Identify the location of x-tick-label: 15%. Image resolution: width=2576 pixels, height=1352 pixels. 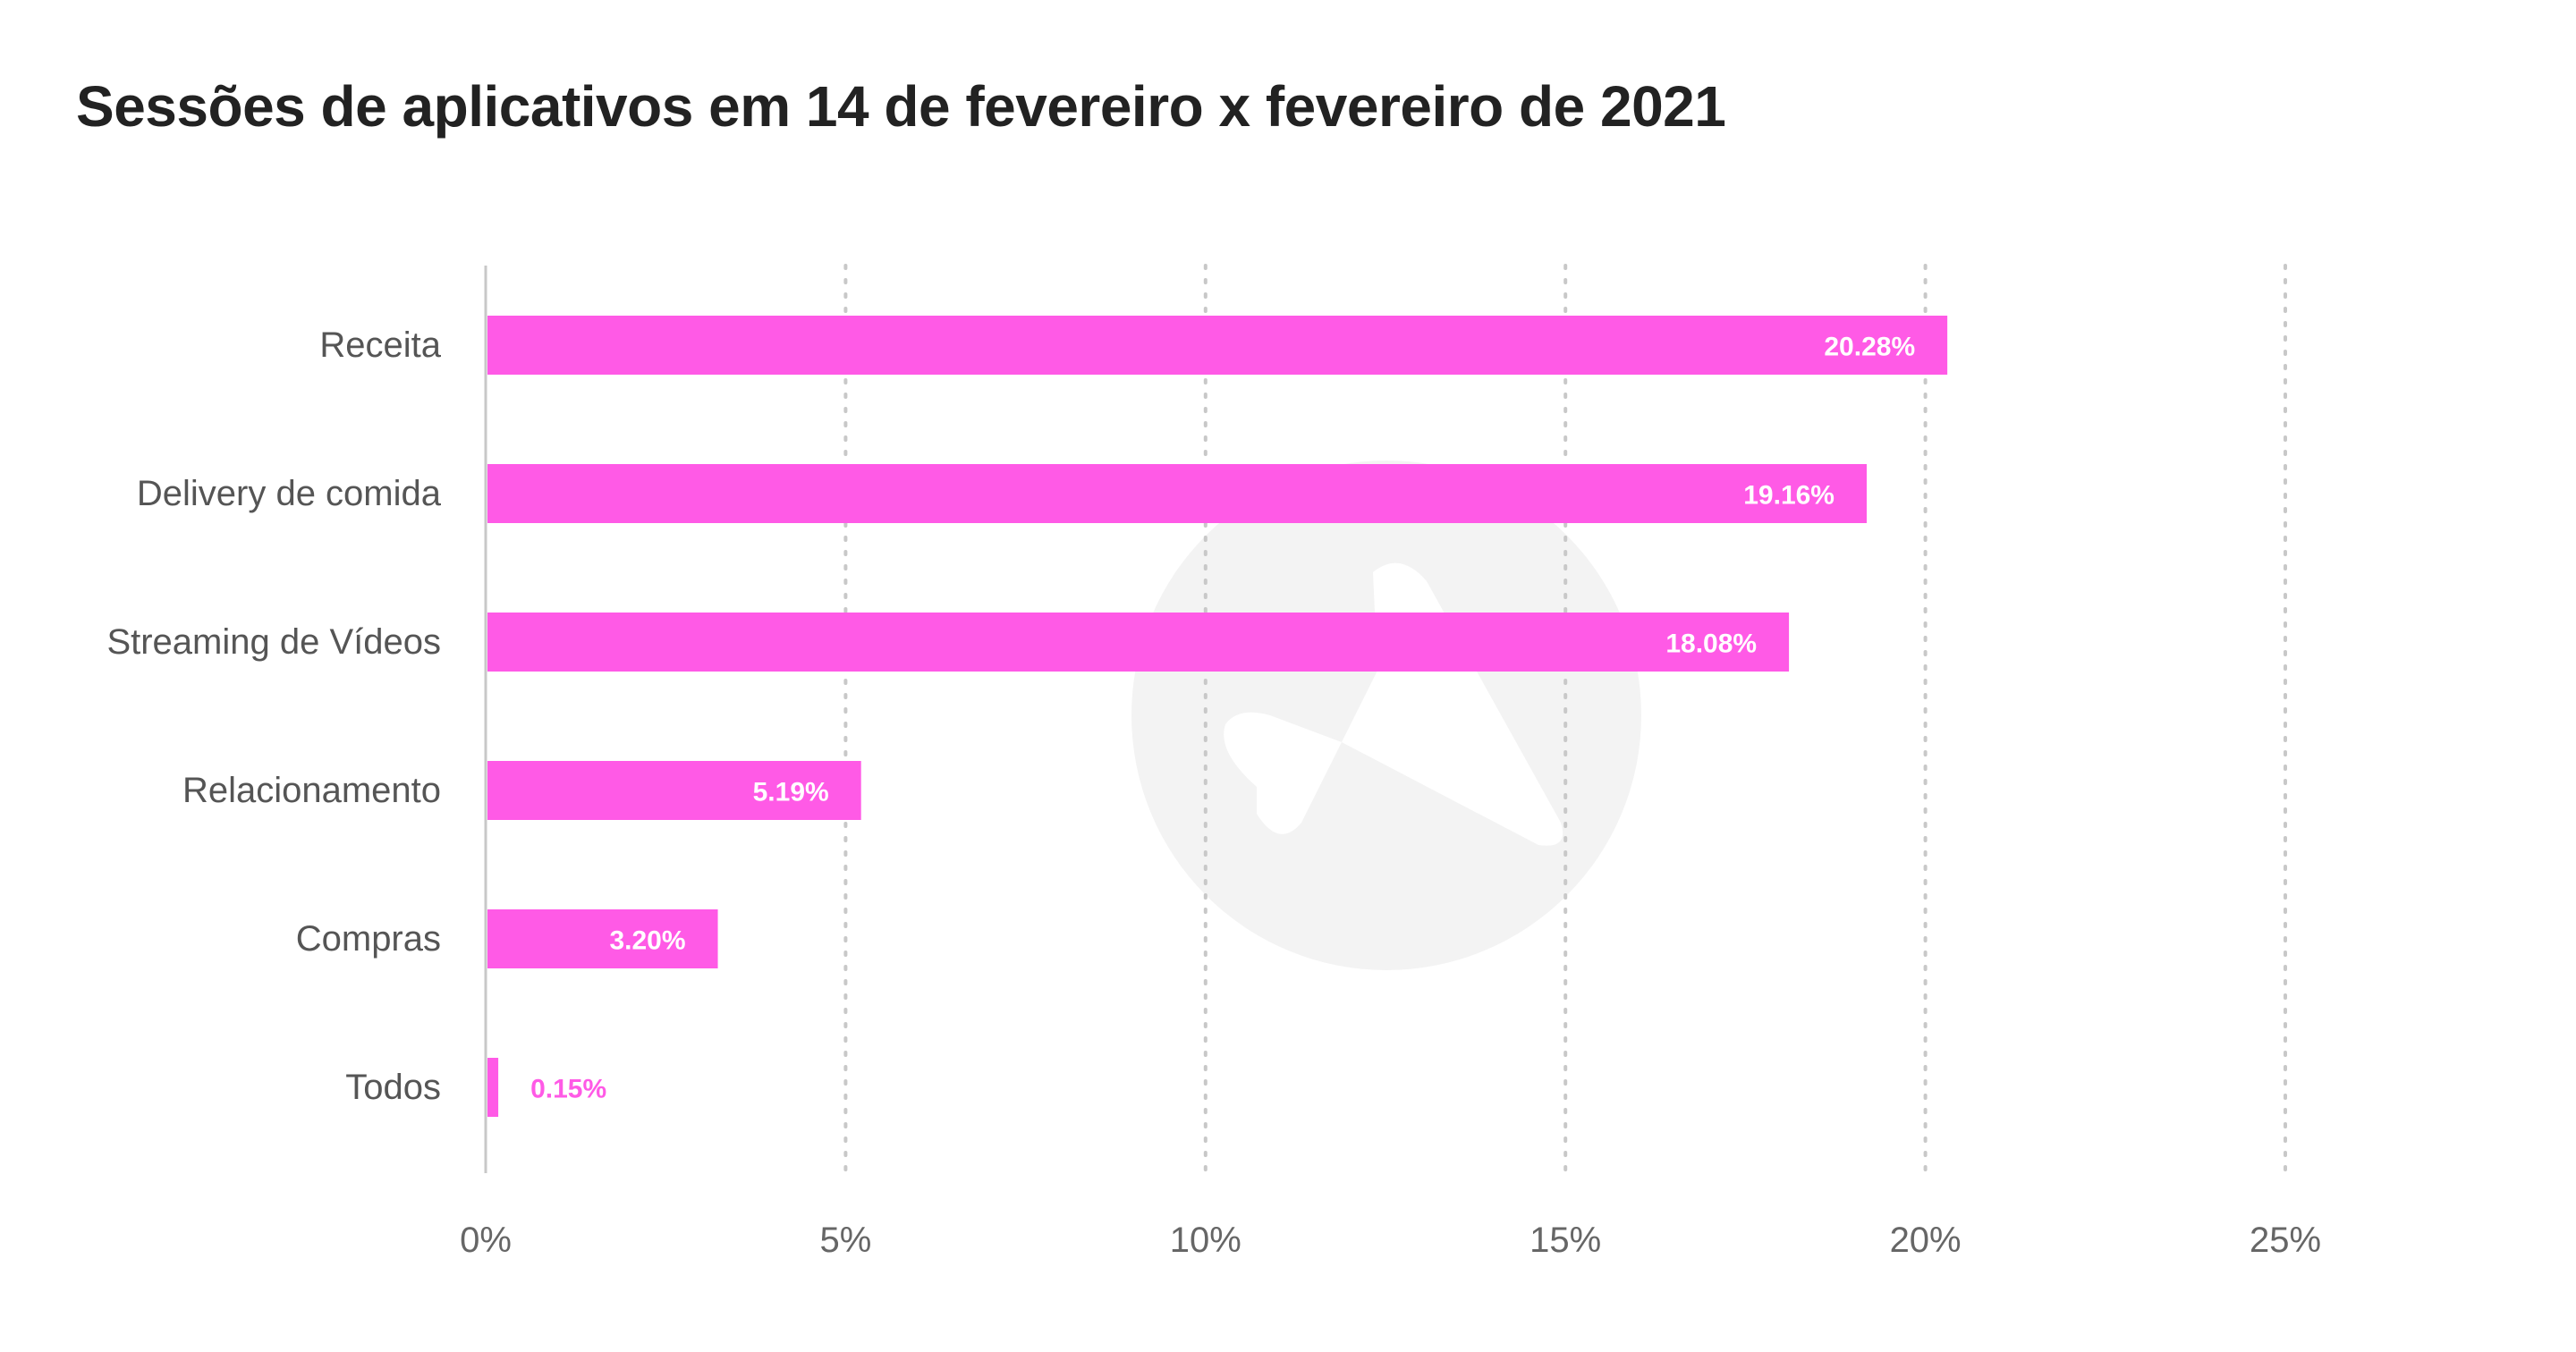
(1565, 1240).